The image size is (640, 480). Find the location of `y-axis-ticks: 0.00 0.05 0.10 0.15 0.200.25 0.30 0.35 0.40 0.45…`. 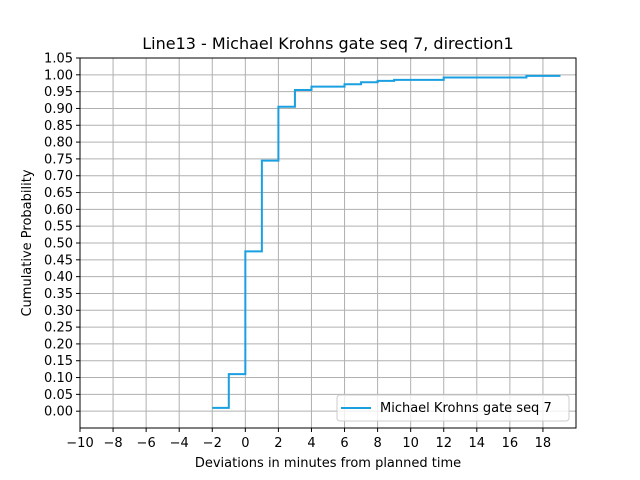

y-axis-ticks: 0.00 0.05 0.10 0.15 0.200.25 0.30 0.35 0.40 0.45… is located at coordinates (62, 236).